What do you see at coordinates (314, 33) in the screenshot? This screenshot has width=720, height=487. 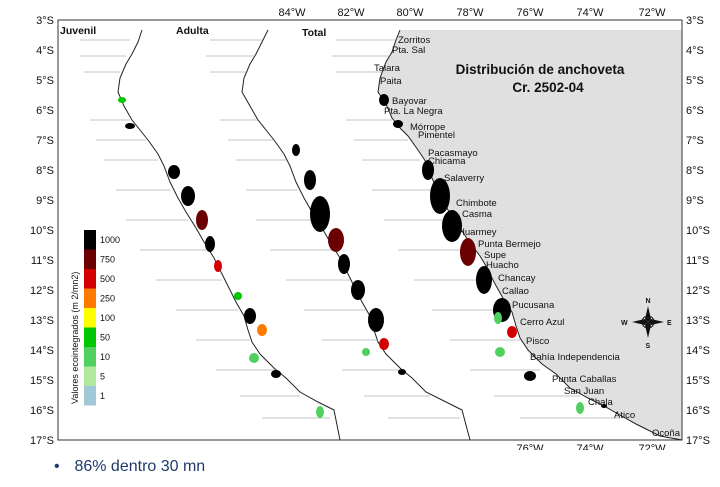 I see `panel-label-total: Total` at bounding box center [314, 33].